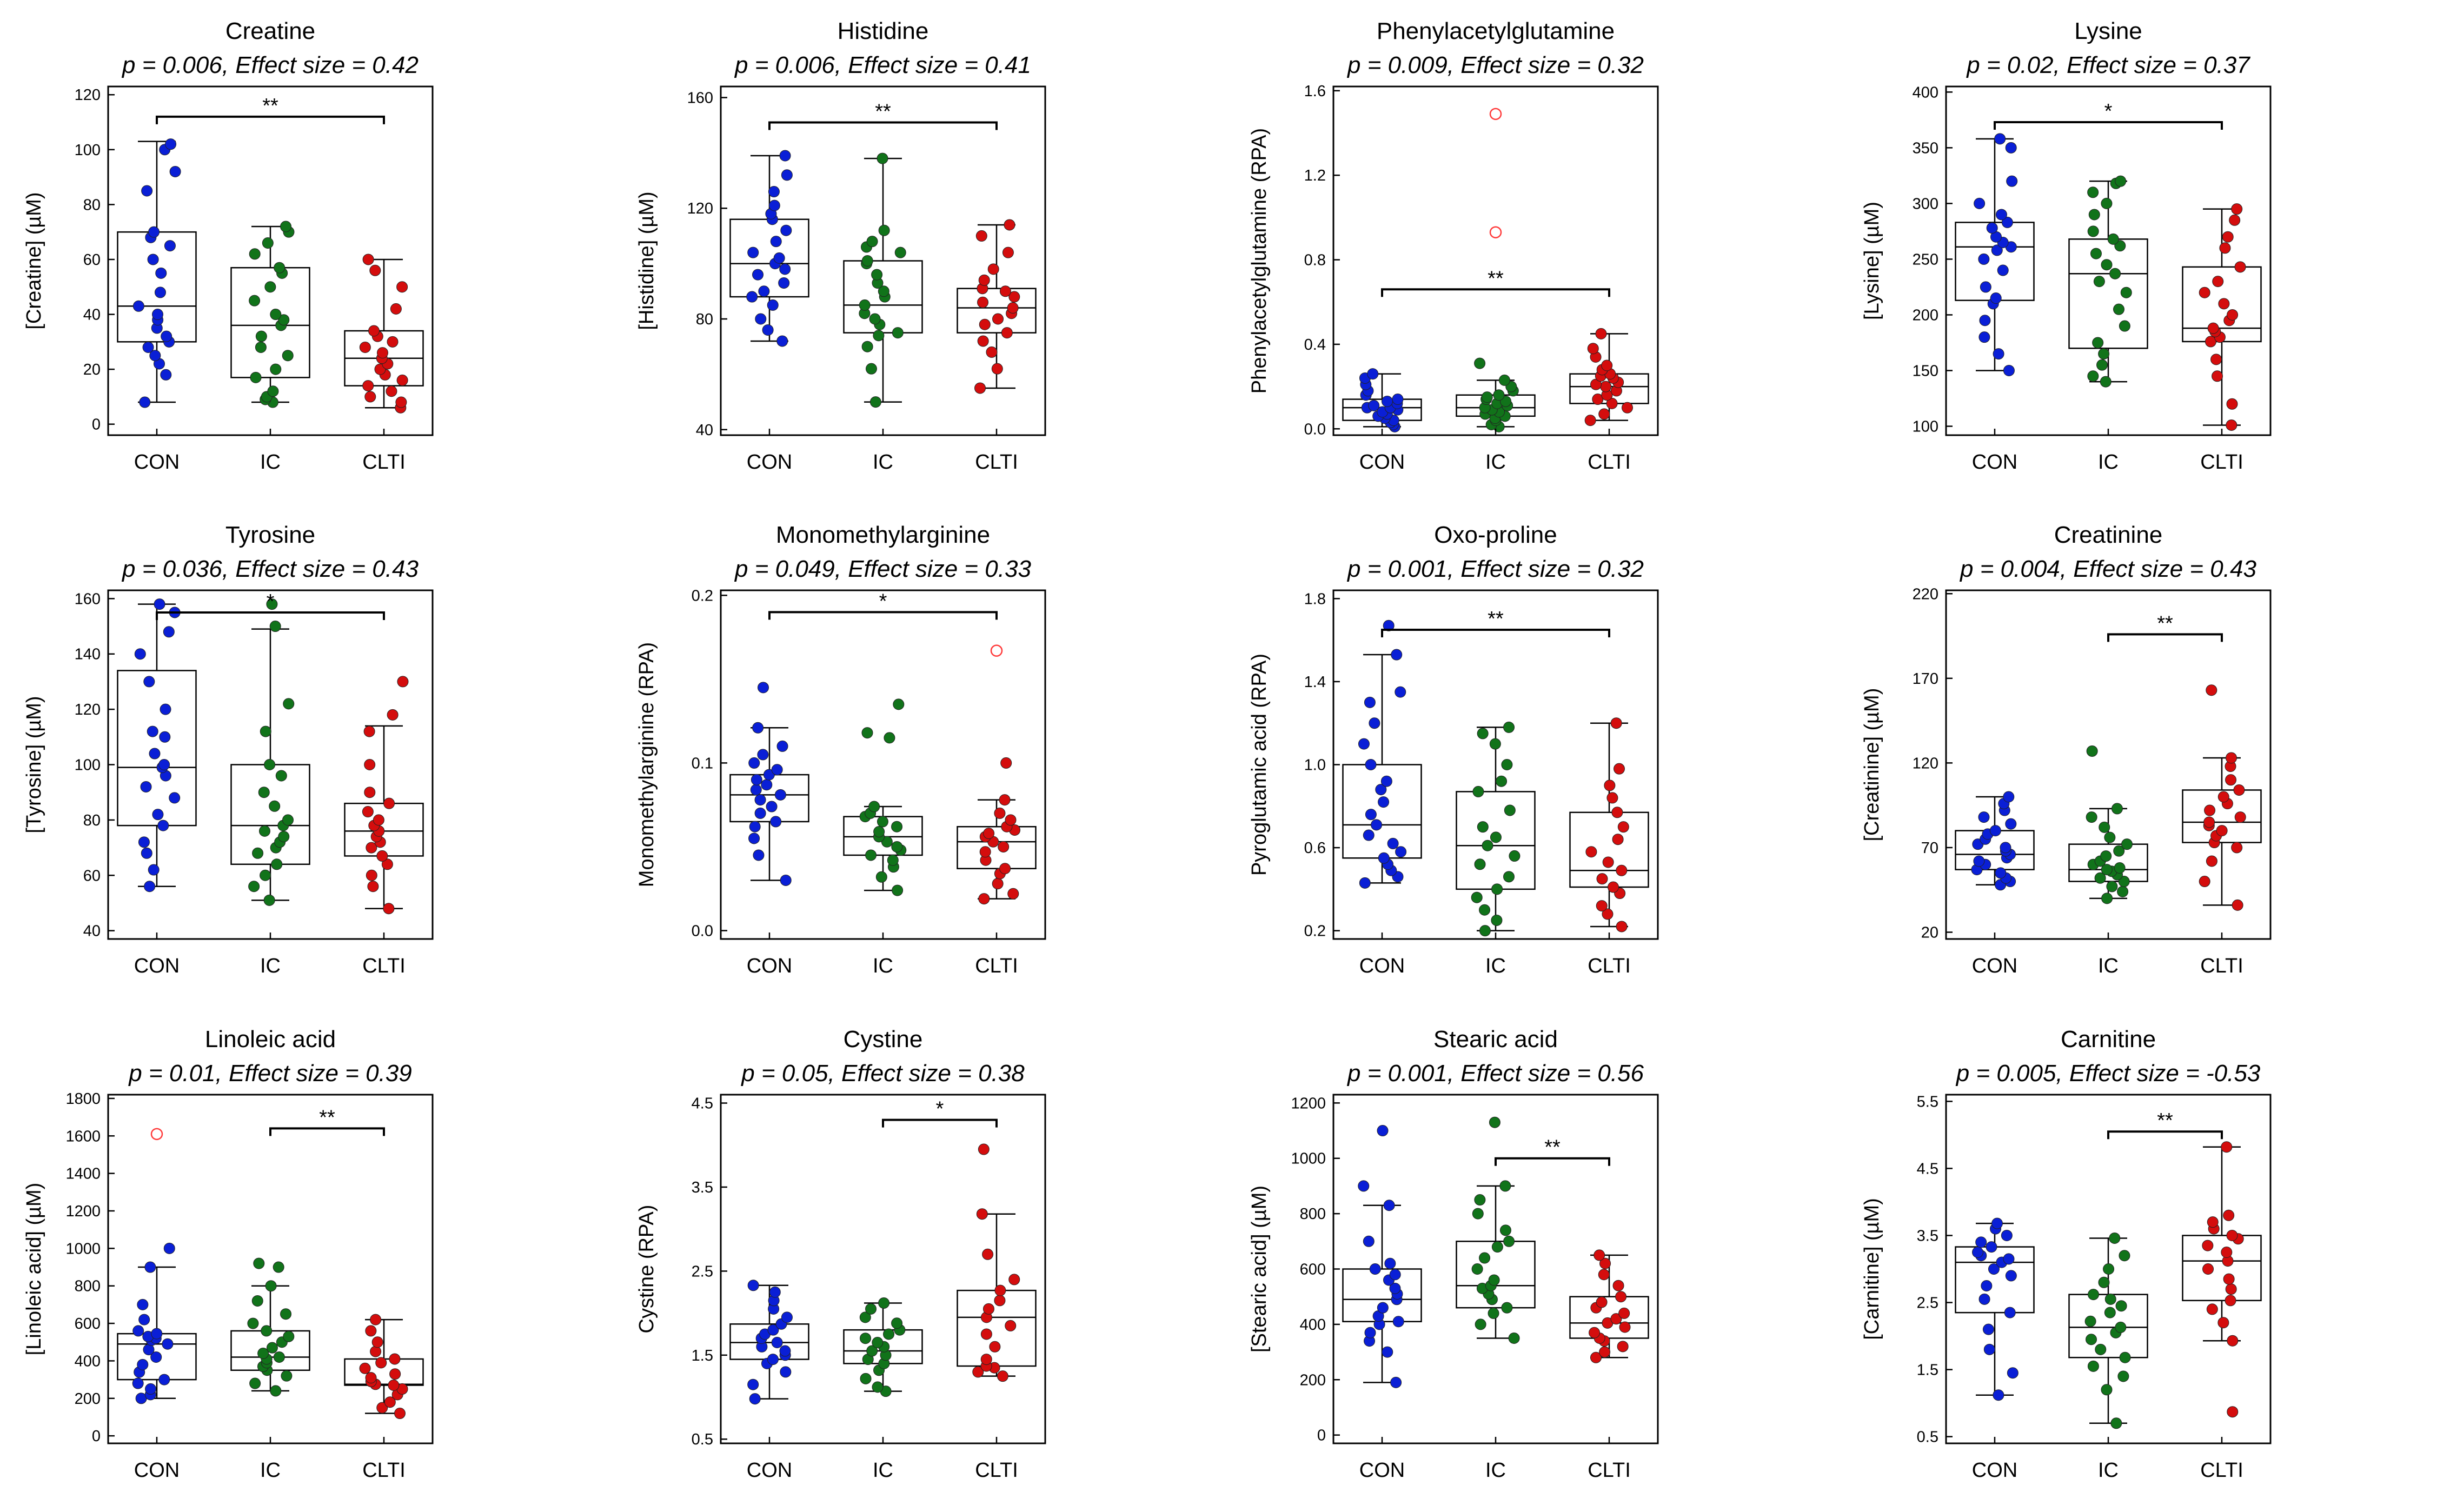 The image size is (2450, 1512). I want to click on chart-subtitle: p = 0.049, Effect size = 0.33, so click(882, 569).